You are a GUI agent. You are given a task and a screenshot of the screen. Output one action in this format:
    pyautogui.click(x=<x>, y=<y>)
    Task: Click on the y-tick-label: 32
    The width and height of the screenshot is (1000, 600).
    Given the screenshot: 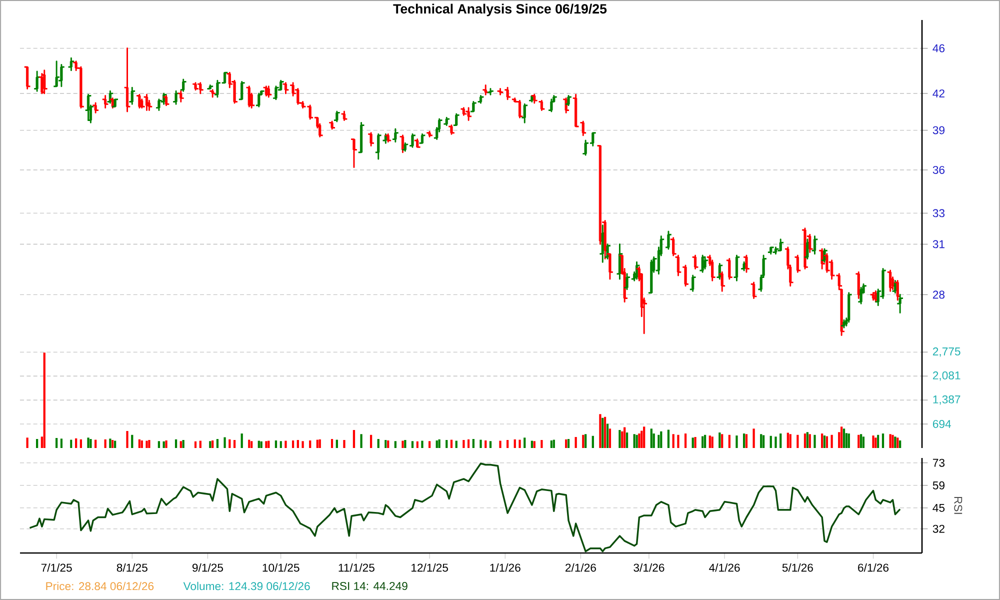 What is the action you would take?
    pyautogui.click(x=938, y=528)
    